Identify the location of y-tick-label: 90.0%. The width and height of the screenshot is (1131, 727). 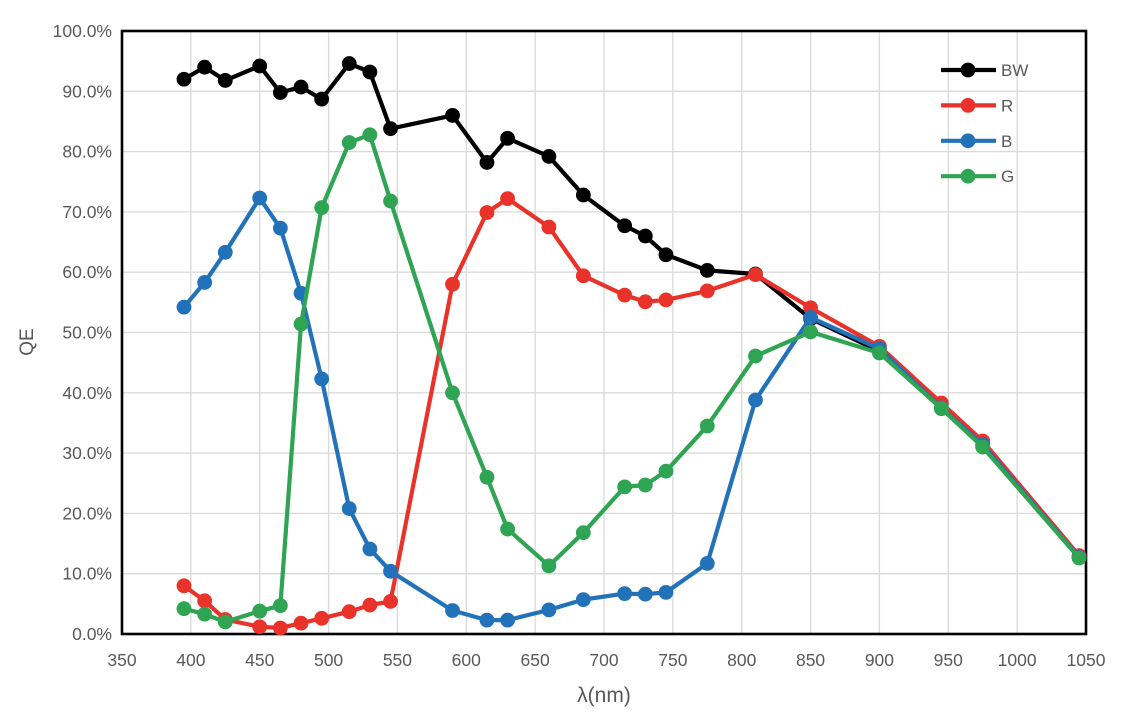
(87, 91).